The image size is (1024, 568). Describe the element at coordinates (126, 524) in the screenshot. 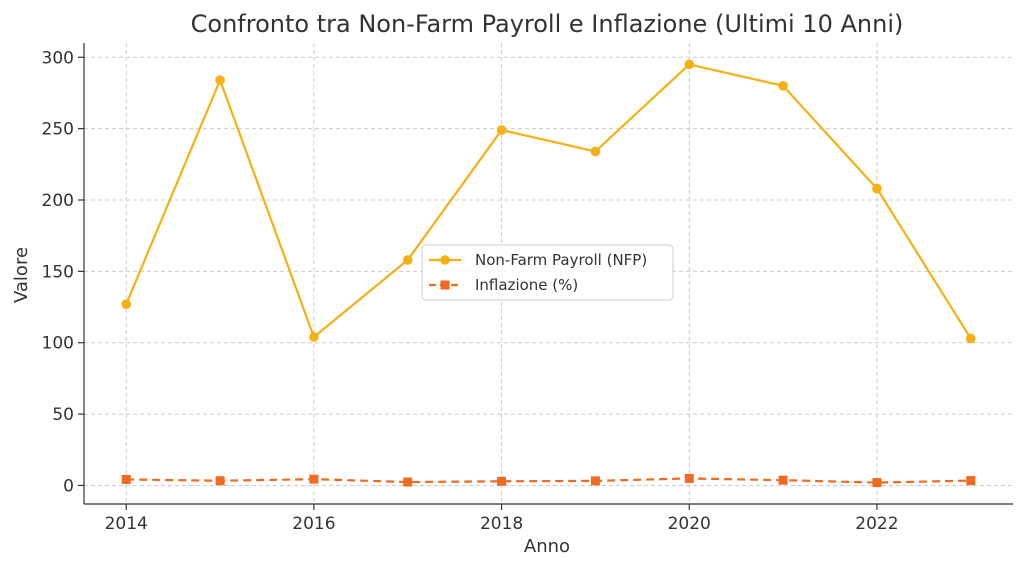

I see `x-tick-label: 2014` at that location.